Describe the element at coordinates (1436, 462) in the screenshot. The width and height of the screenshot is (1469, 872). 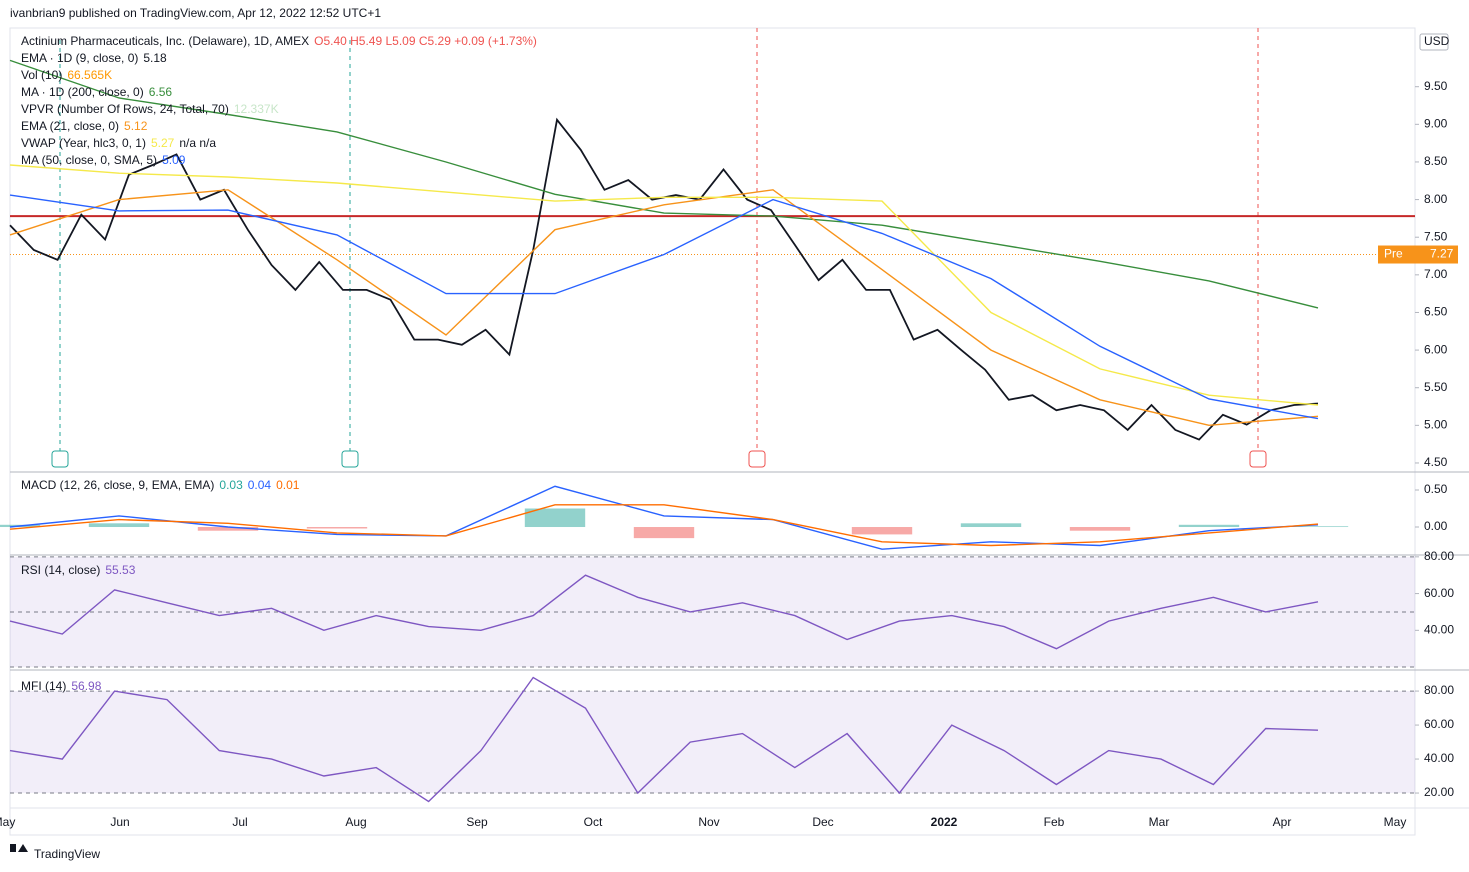
I see `y-tick-label: 4.50` at that location.